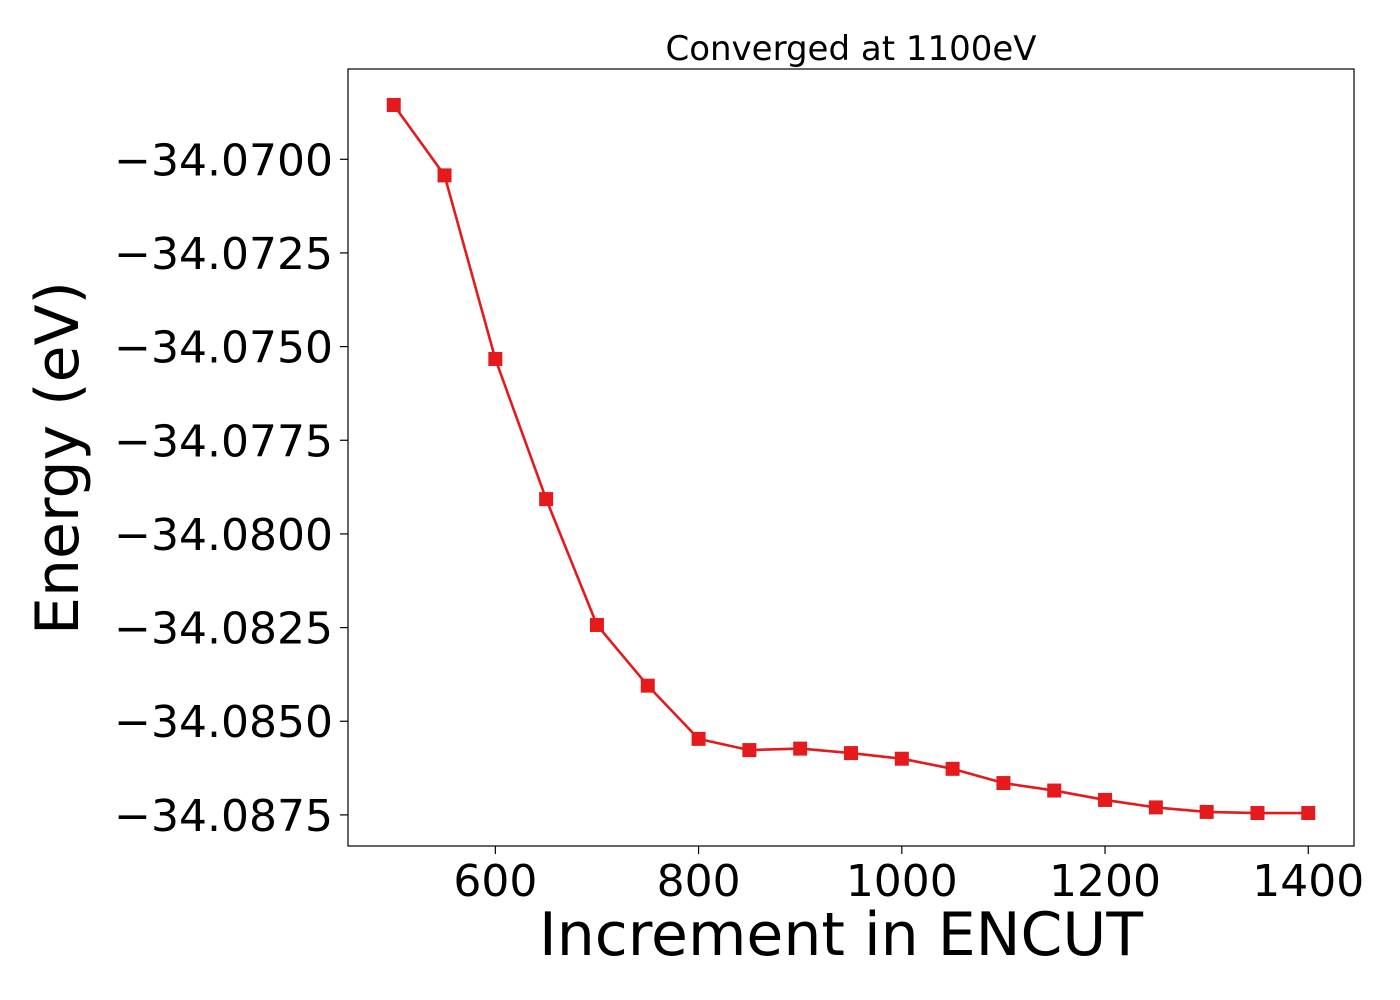 This screenshot has width=1400, height=1000. I want to click on y-tick-label: −34.0700, so click(223, 160).